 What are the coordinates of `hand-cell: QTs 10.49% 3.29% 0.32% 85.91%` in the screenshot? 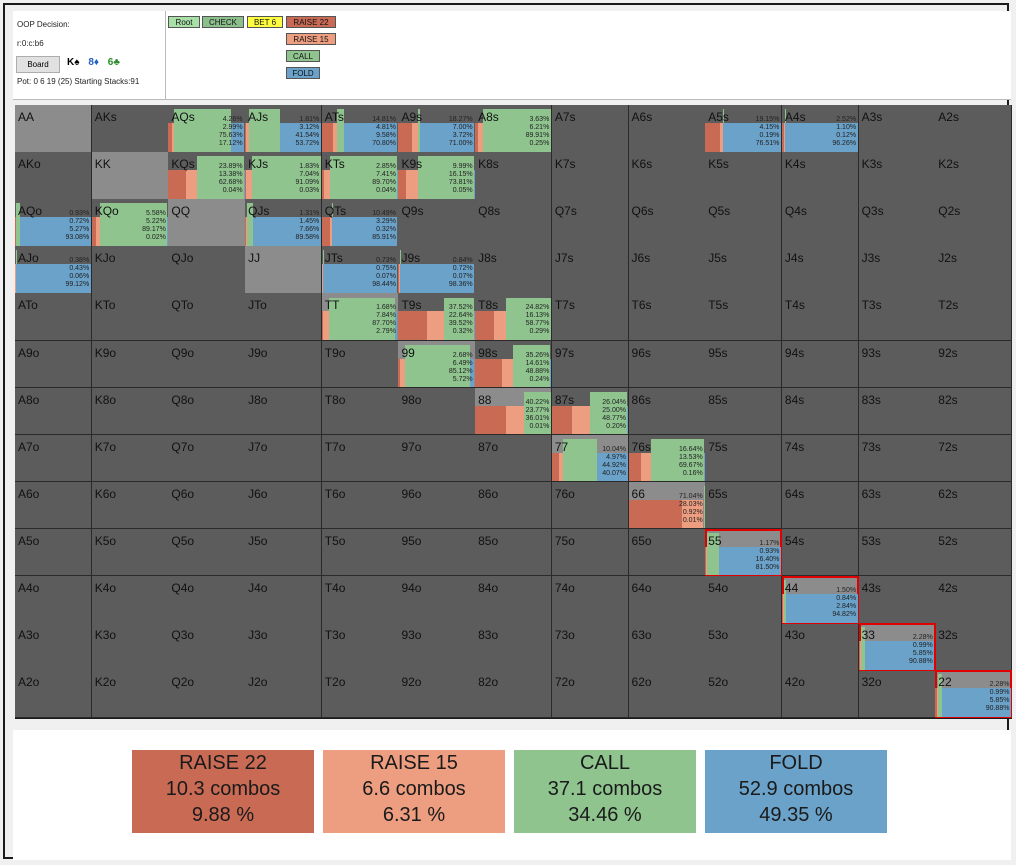 It's located at (360, 223).